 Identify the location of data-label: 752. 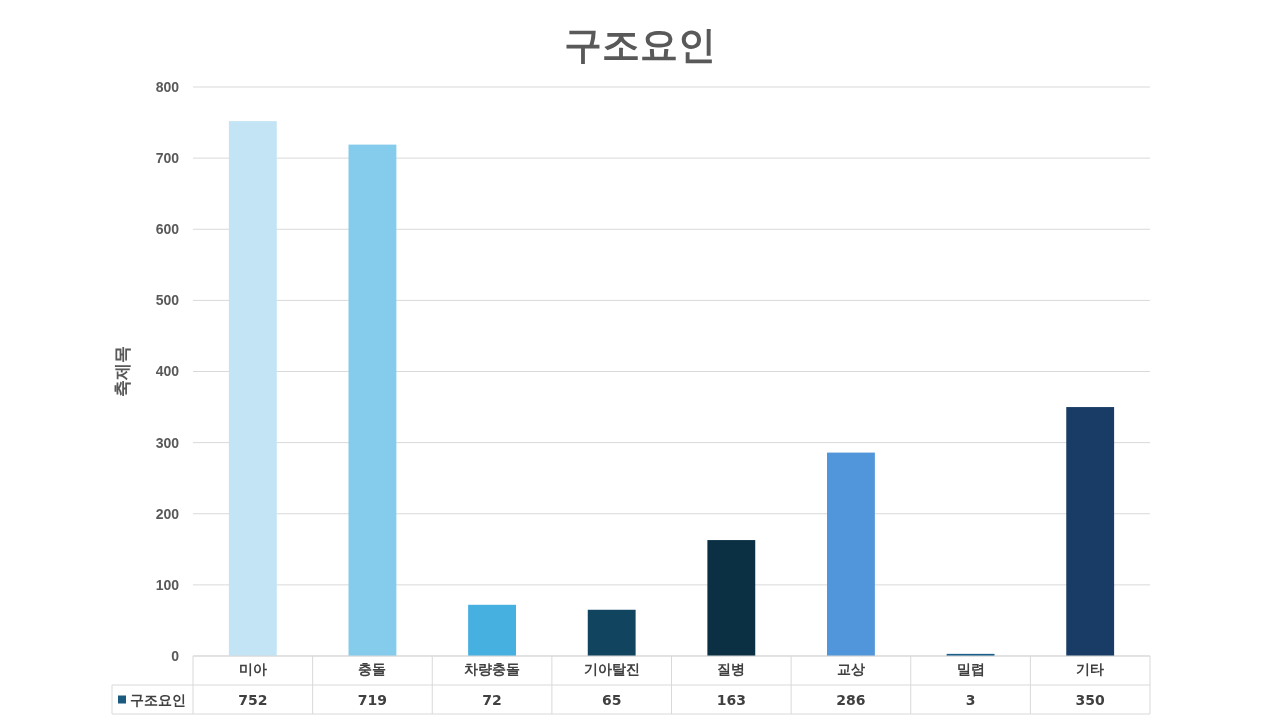
(253, 699).